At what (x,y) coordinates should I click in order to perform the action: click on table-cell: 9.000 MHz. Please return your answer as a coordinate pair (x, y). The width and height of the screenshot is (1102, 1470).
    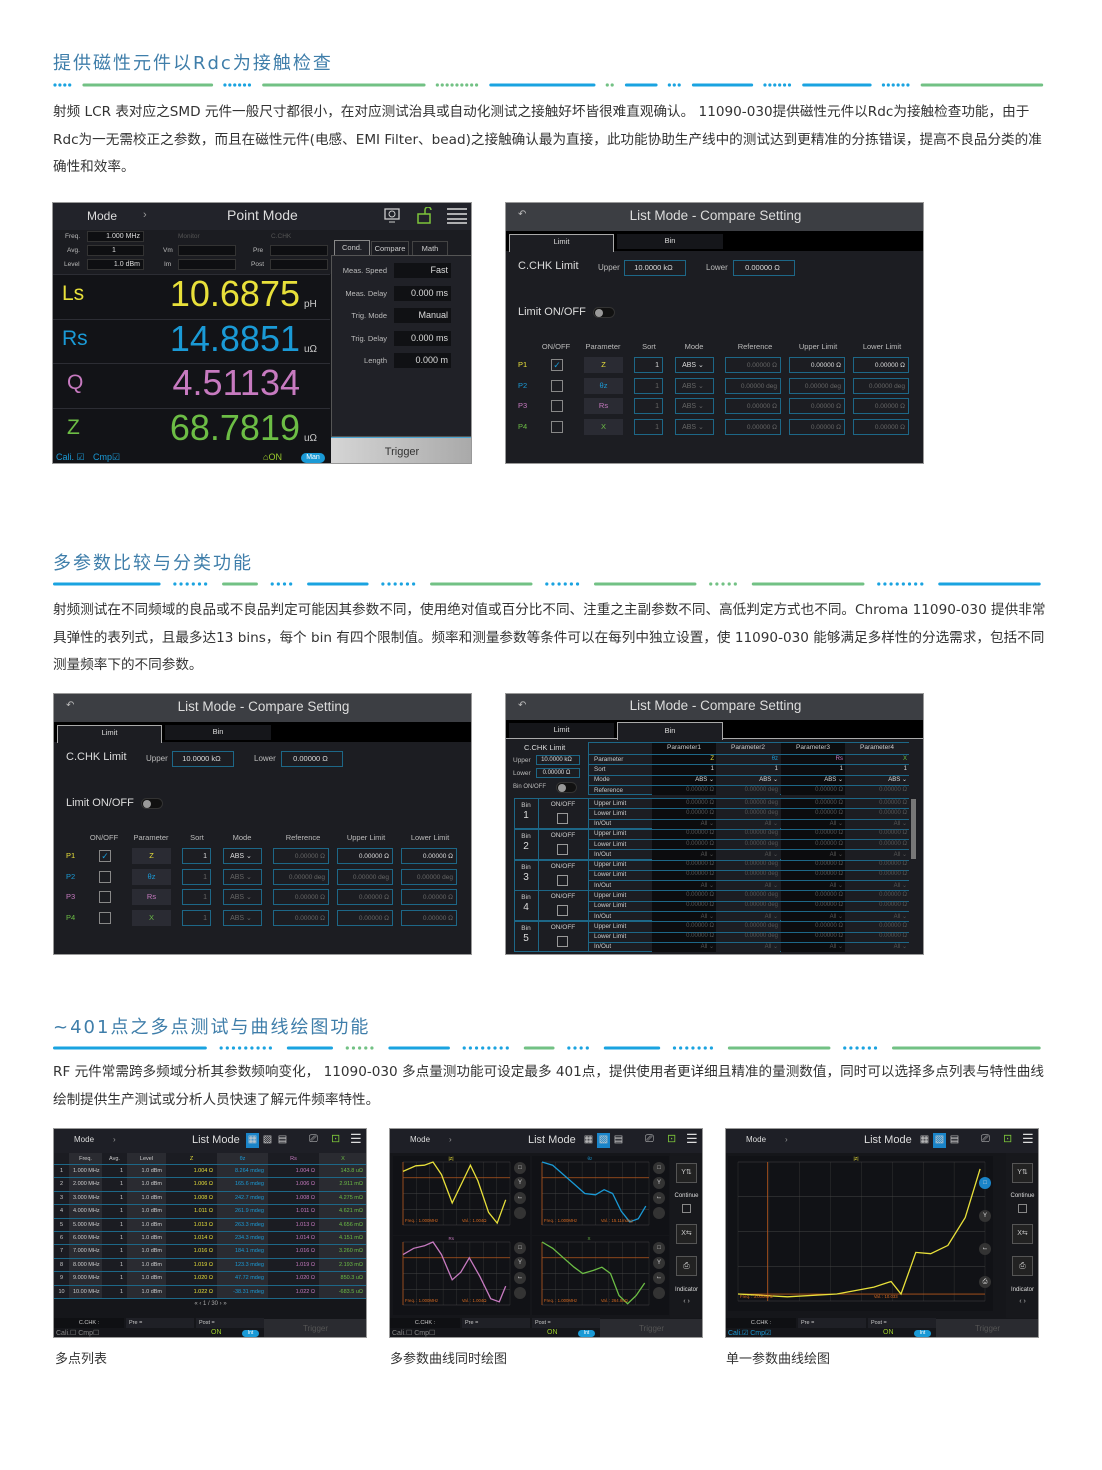
    Looking at the image, I should click on (85, 1279).